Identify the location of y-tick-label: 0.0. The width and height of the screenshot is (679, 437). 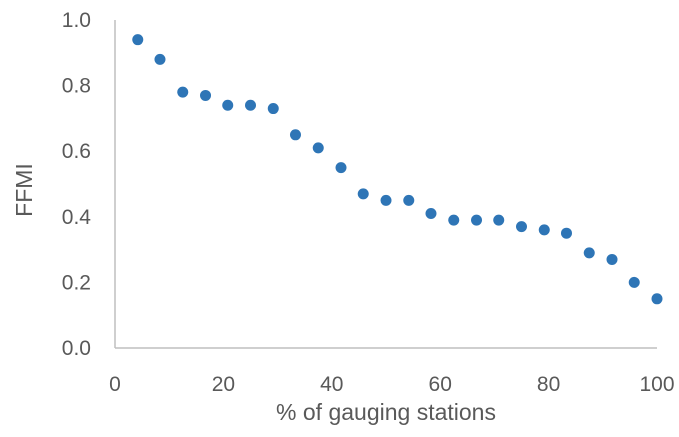
(76, 348).